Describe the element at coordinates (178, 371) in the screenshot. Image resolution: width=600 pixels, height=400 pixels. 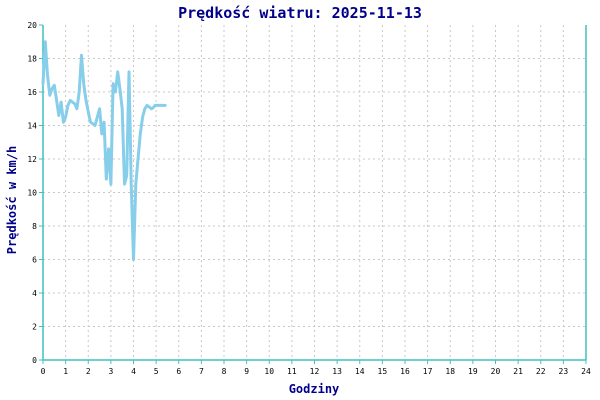
I see `x-tick-label: 6` at that location.